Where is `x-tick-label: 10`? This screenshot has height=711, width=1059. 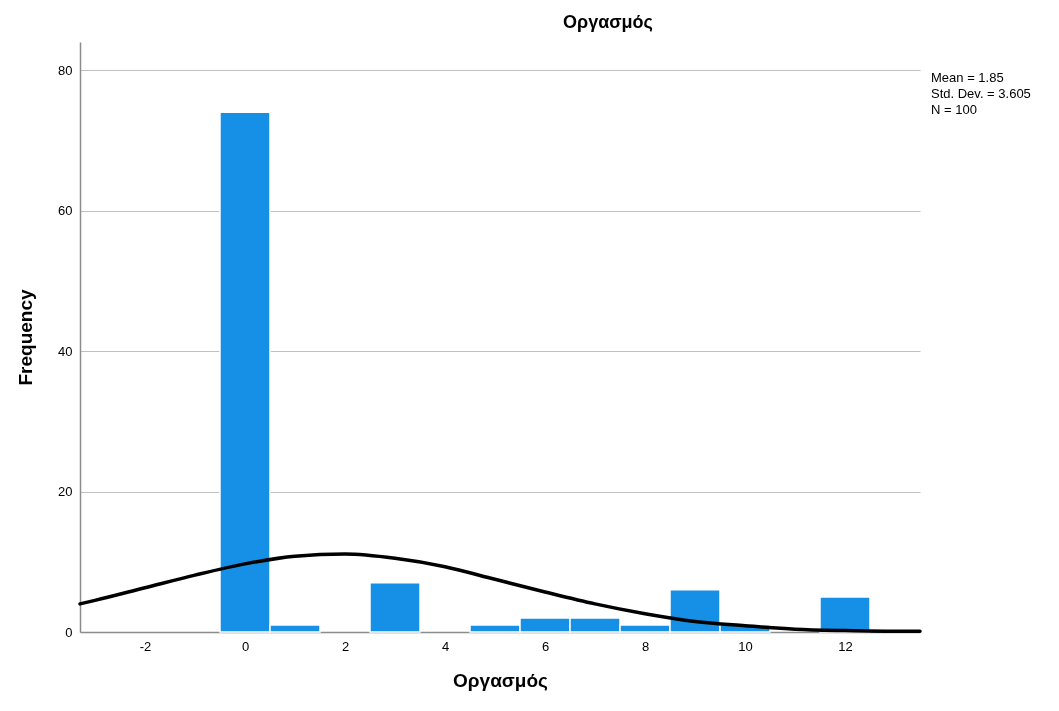 x-tick-label: 10 is located at coordinates (745, 646).